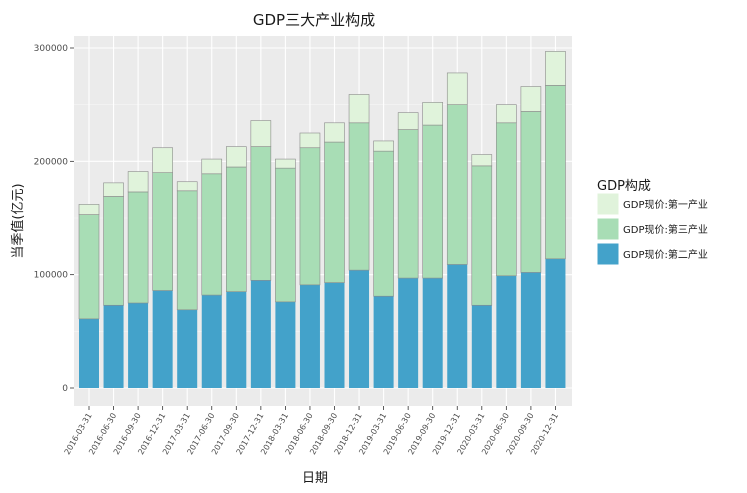 The image size is (747, 493). What do you see at coordinates (665, 204) in the screenshot?
I see `legend-label: GDP现价:第一产业` at bounding box center [665, 204].